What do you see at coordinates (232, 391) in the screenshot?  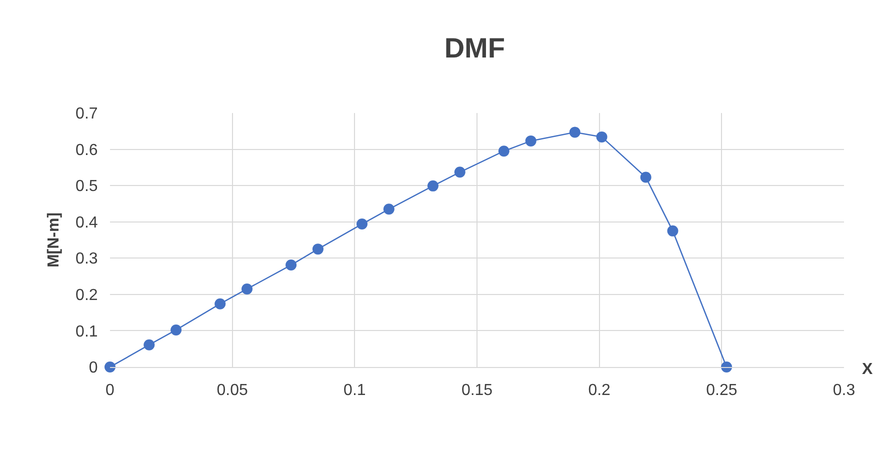 I see `x-tick-label: 0.05` at bounding box center [232, 391].